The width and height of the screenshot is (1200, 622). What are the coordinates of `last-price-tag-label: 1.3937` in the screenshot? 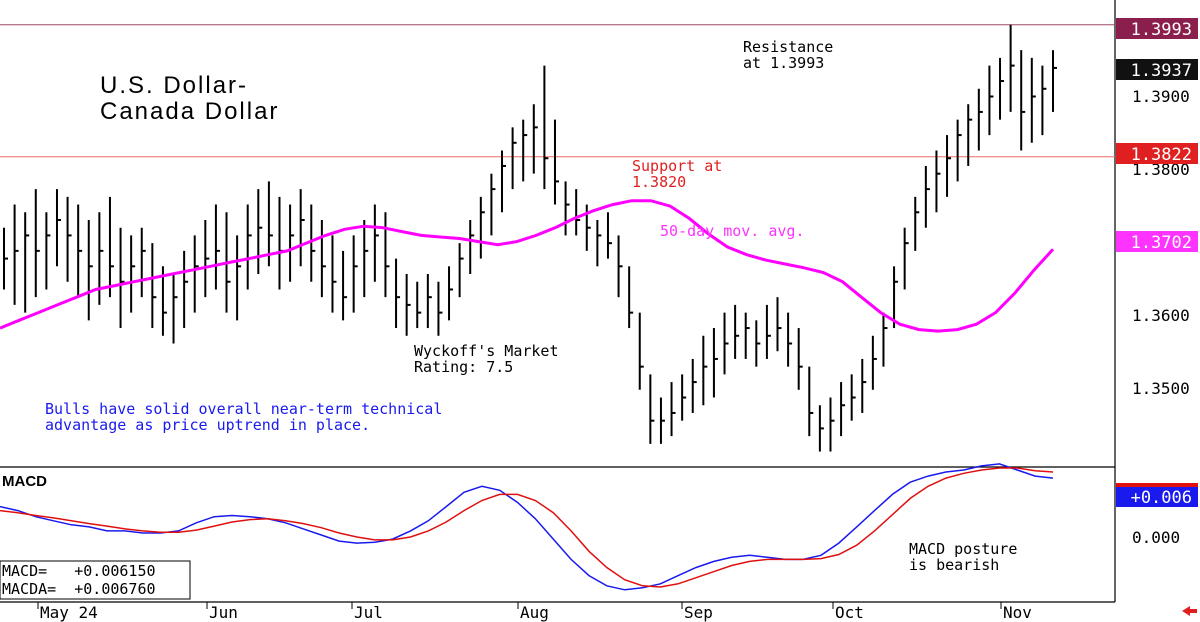 It's located at (1161, 71).